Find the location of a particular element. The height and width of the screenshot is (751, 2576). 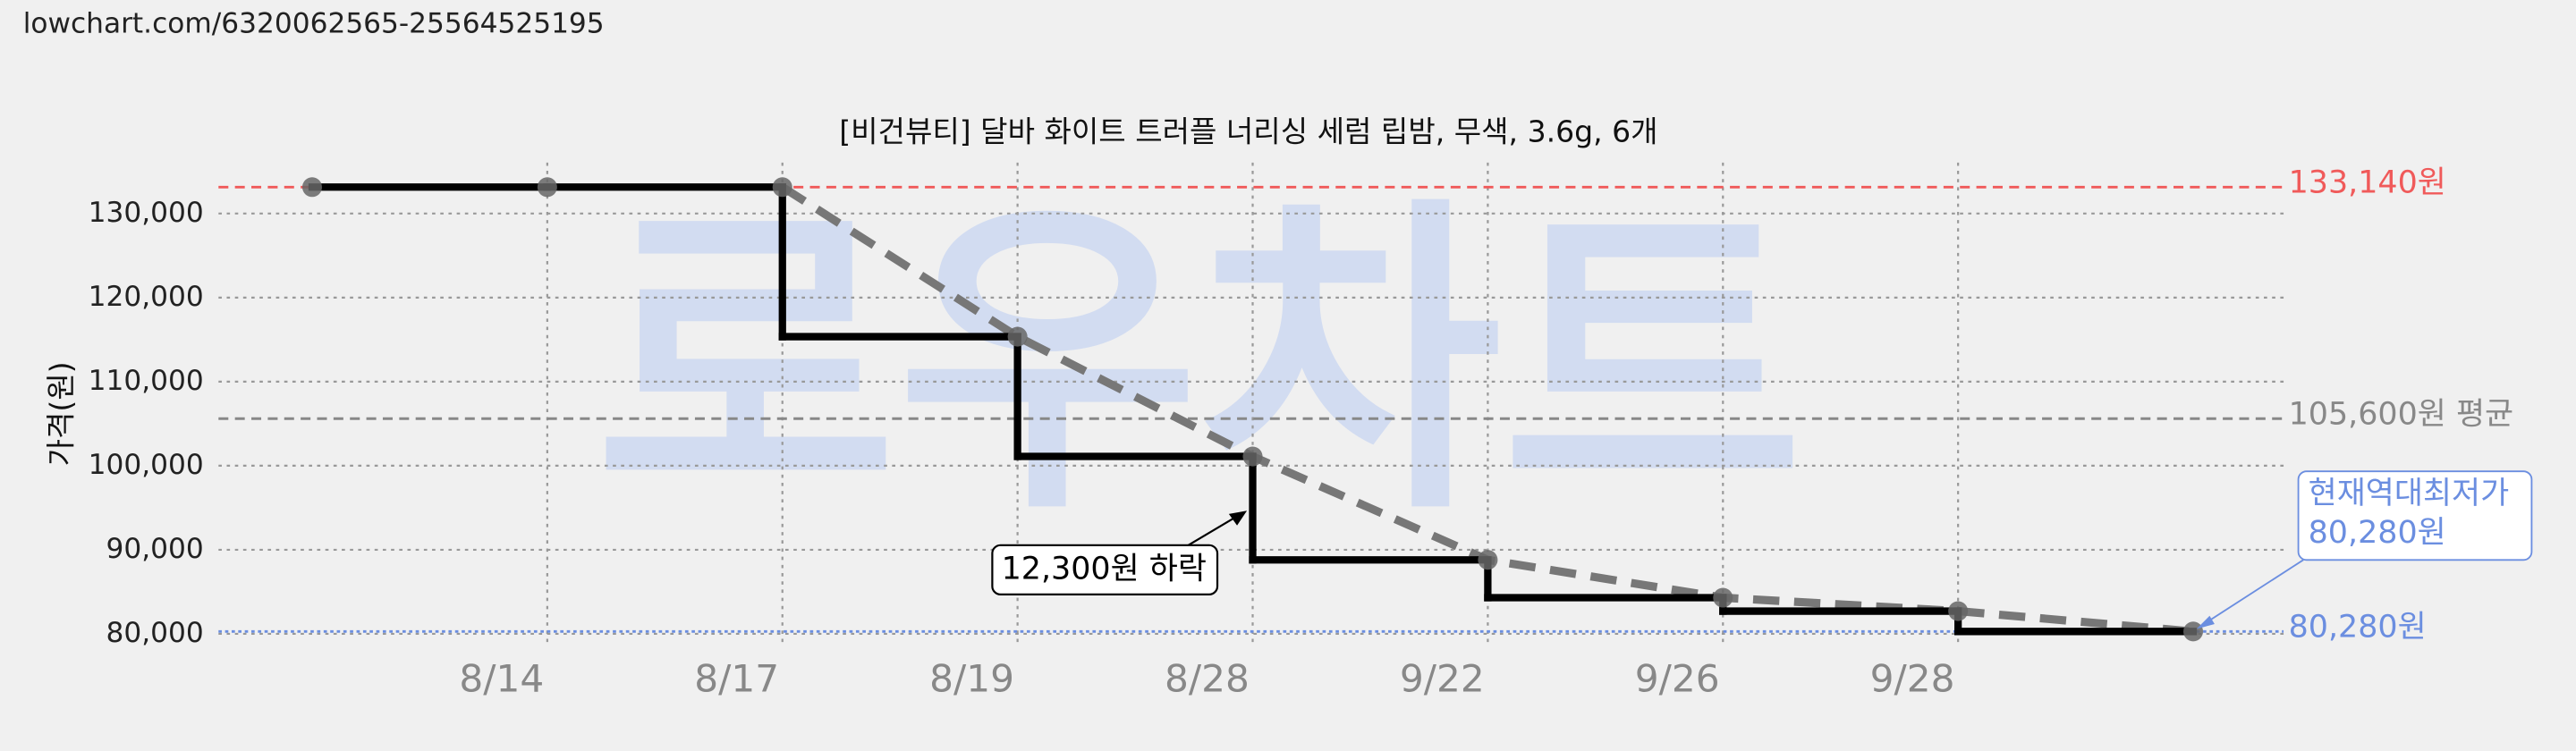

x-tick-label: 9/22 is located at coordinates (1442, 679).